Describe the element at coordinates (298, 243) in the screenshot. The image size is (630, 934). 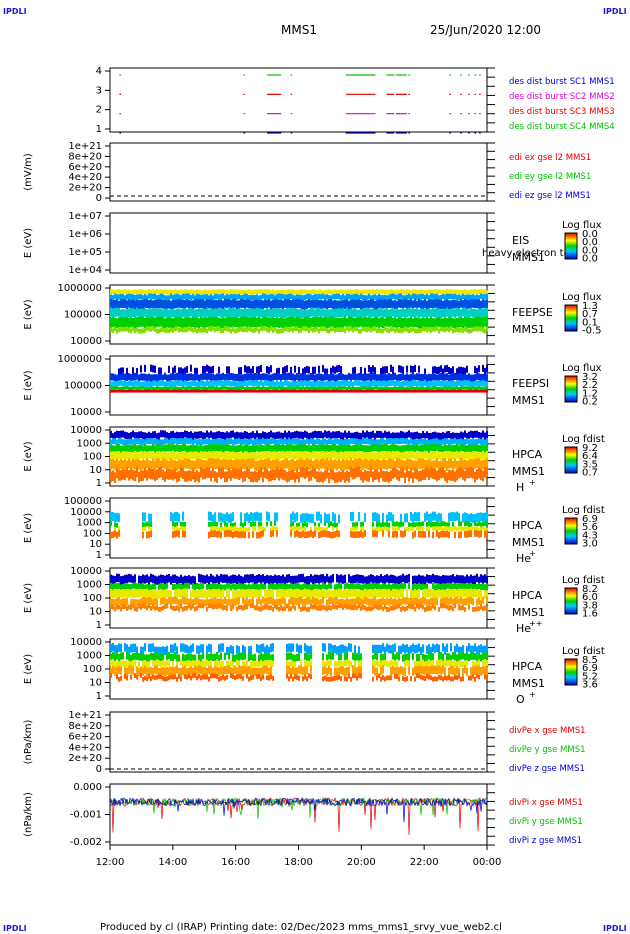
I see `panel-frame-eis` at that location.